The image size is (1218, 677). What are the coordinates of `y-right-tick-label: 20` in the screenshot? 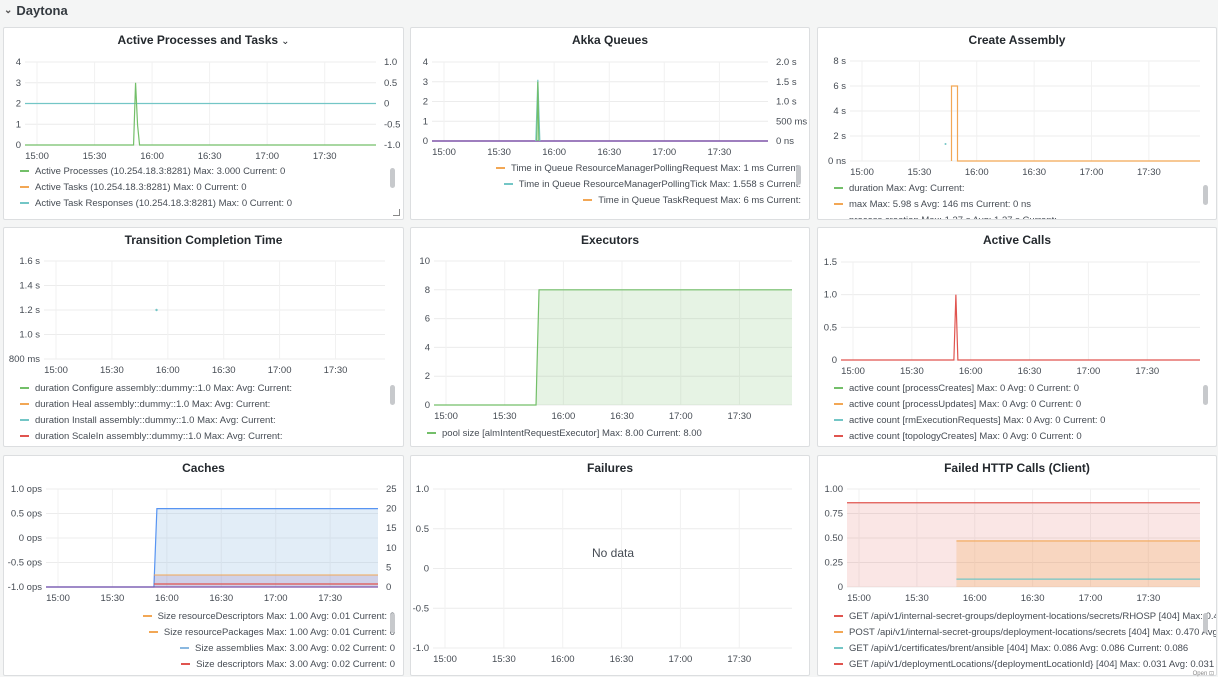 It's located at (391, 509).